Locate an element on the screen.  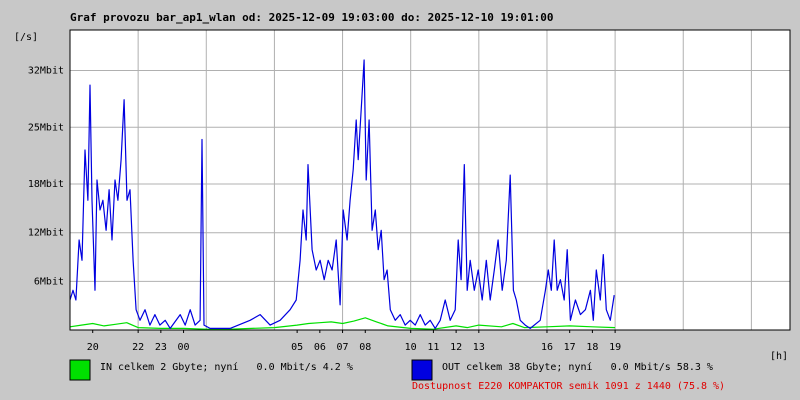
series-line is located at coordinates (342, 323).